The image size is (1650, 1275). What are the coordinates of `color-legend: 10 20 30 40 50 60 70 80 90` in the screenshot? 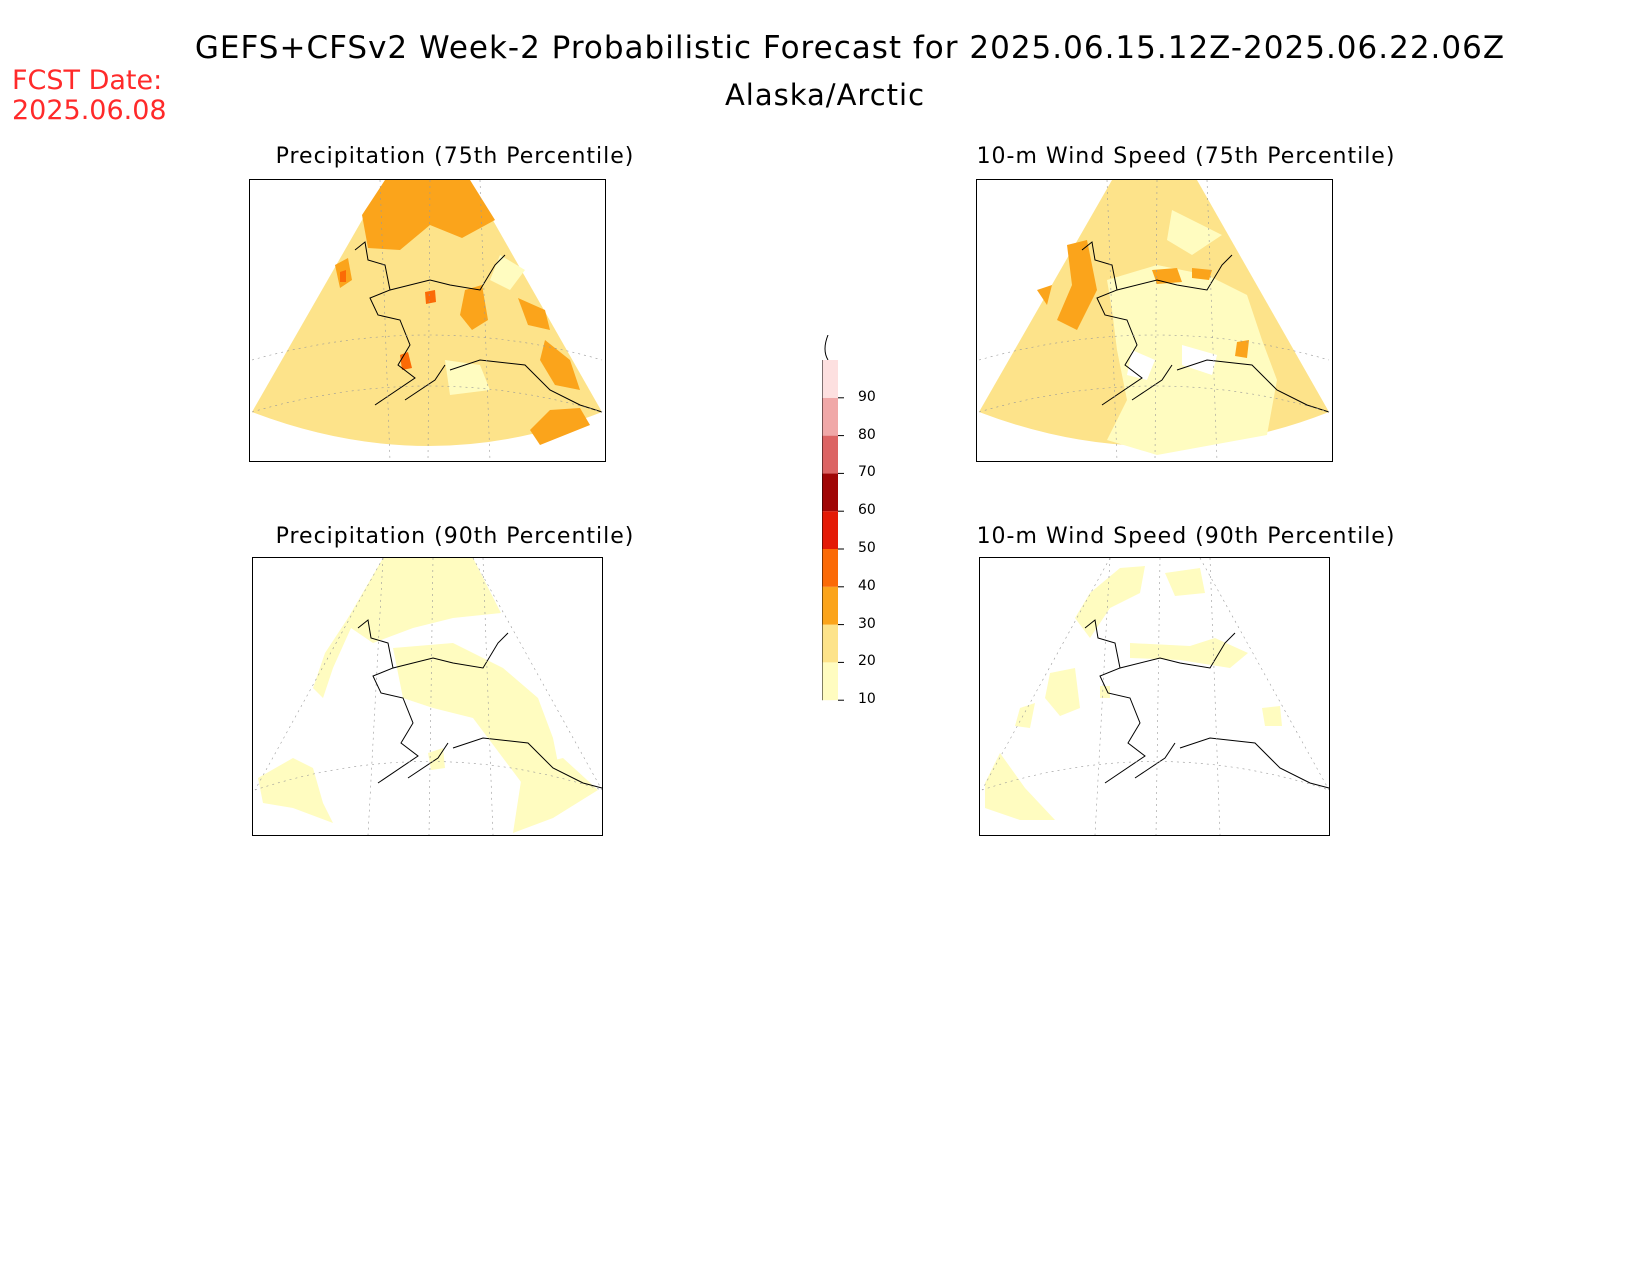 It's located at (861, 539).